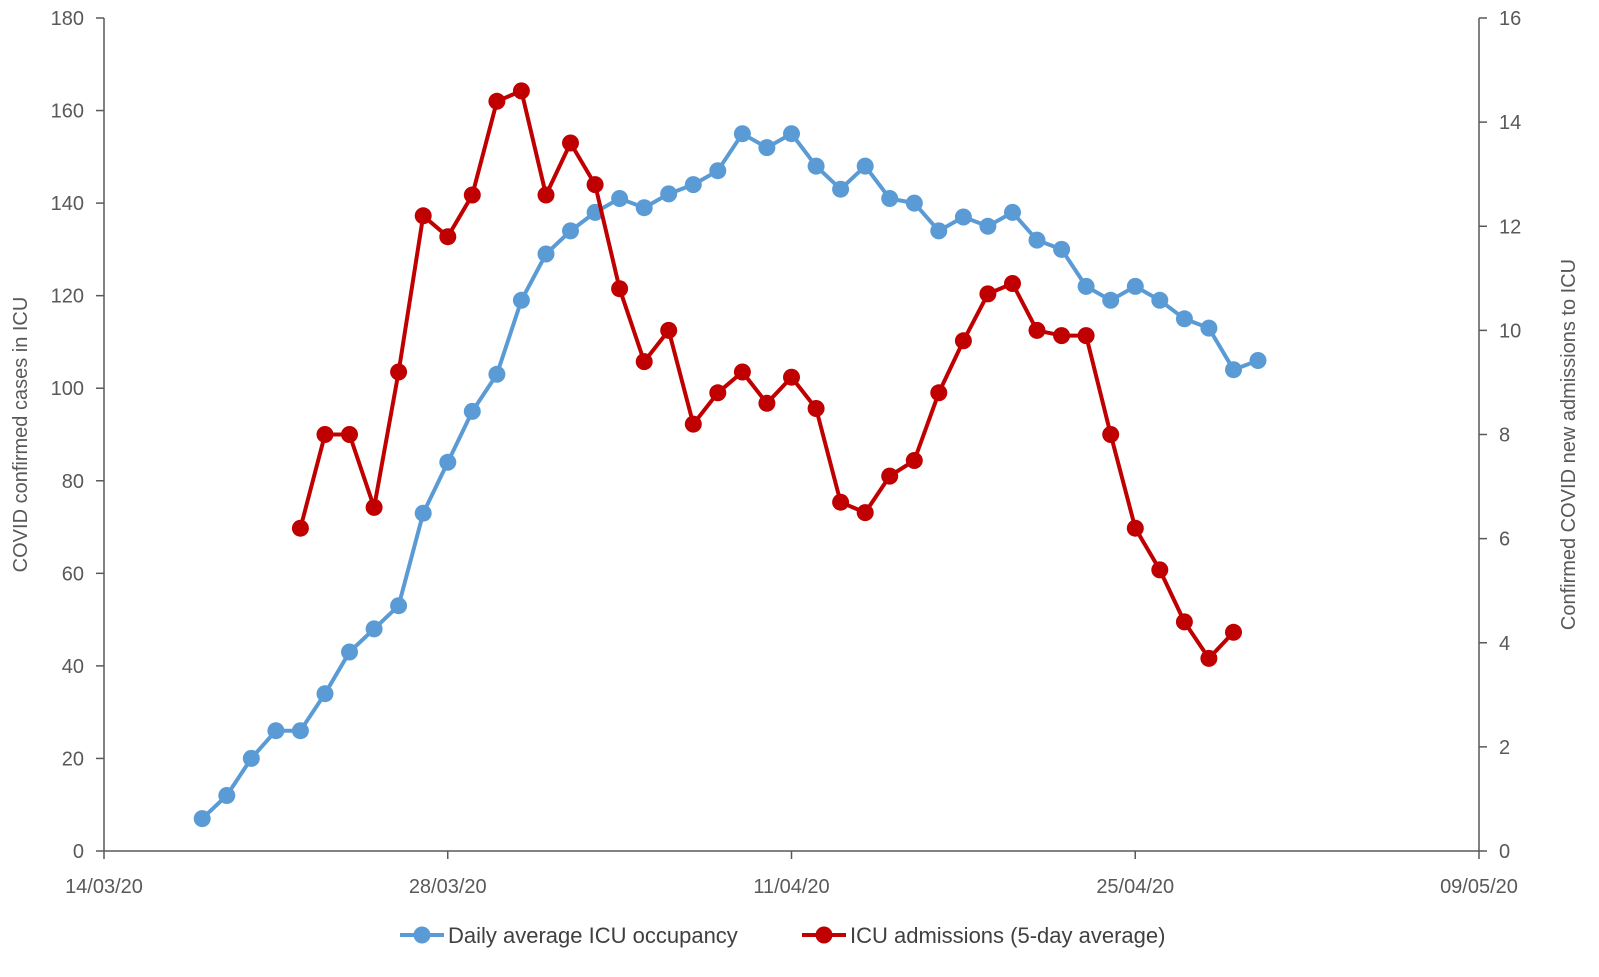 This screenshot has width=1599, height=977. Describe the element at coordinates (67, 389) in the screenshot. I see `y-left-tick-label: 100` at that location.